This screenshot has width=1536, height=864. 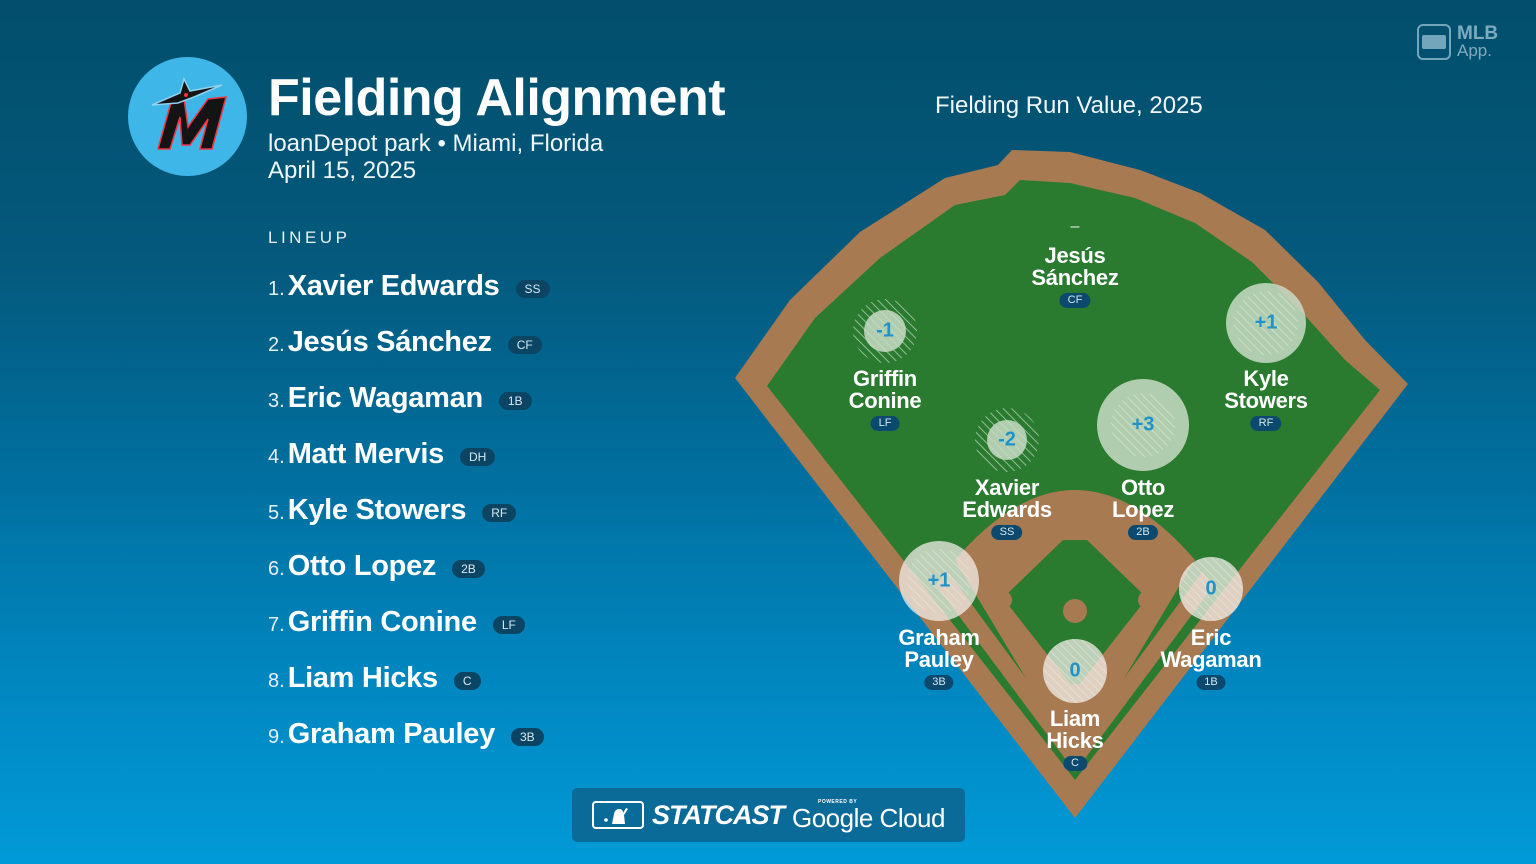 I want to click on statcast-wordmark: STATCAST, so click(x=718, y=814).